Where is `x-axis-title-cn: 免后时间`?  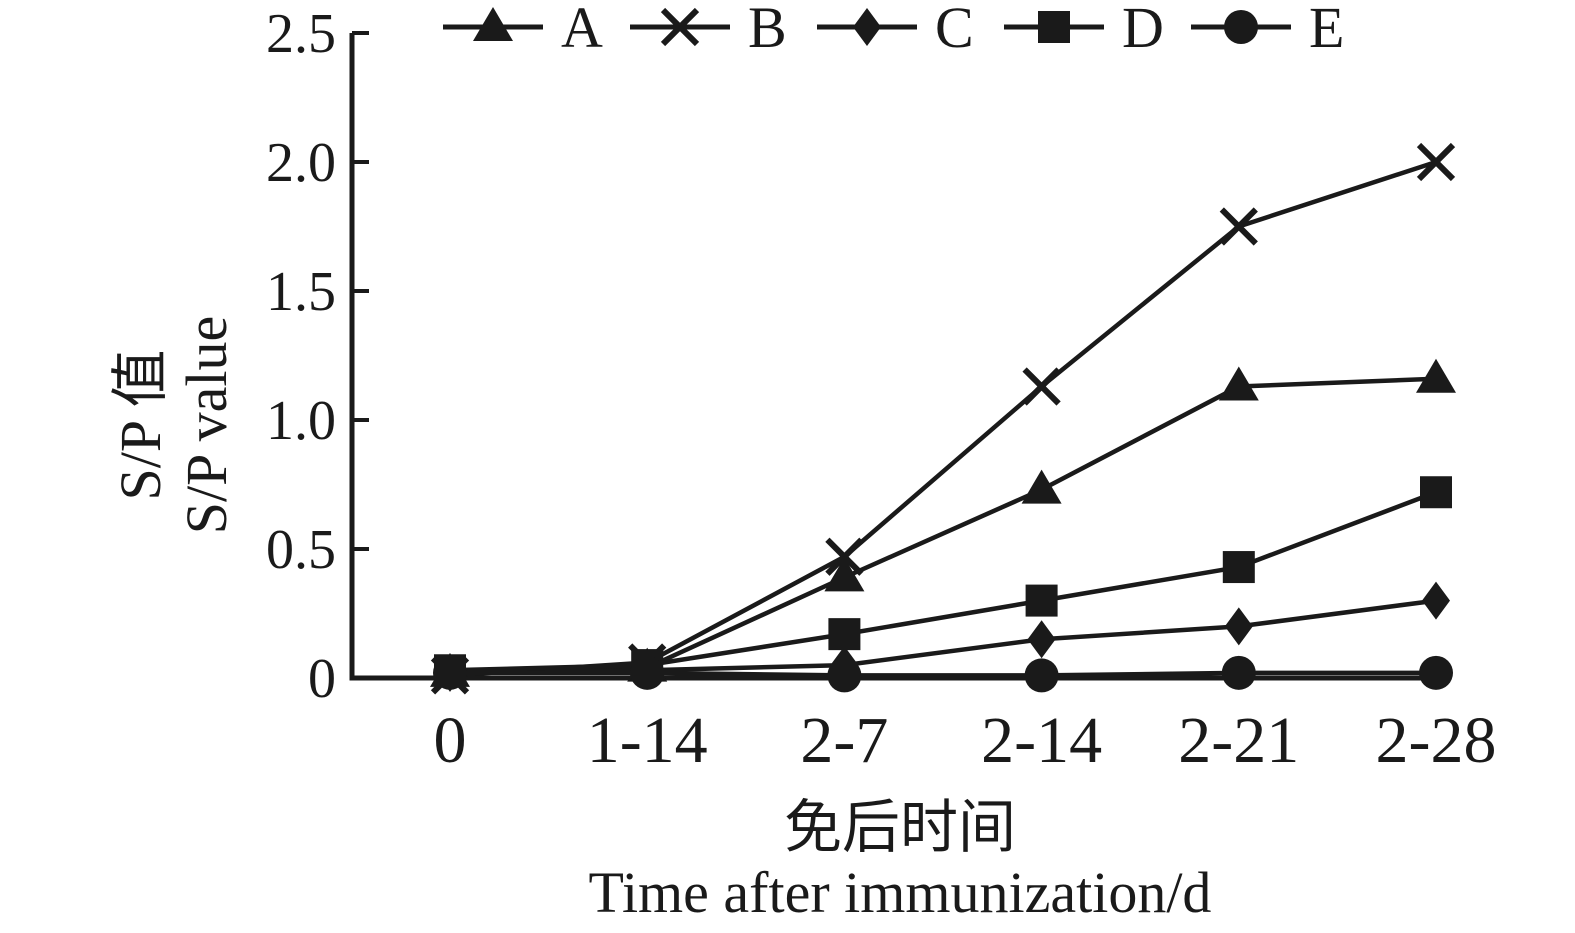 x-axis-title-cn: 免后时间 is located at coordinates (900, 827).